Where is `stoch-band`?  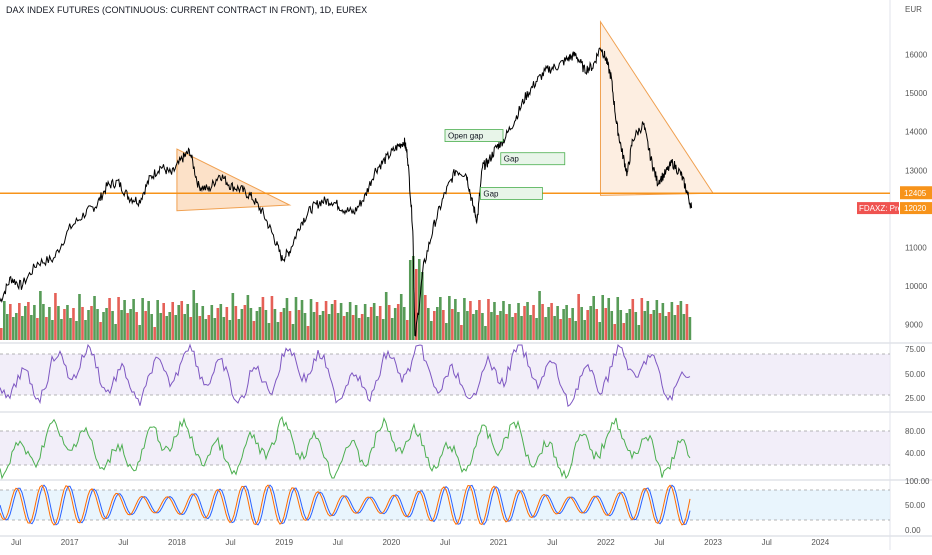 stoch-band is located at coordinates (445, 505).